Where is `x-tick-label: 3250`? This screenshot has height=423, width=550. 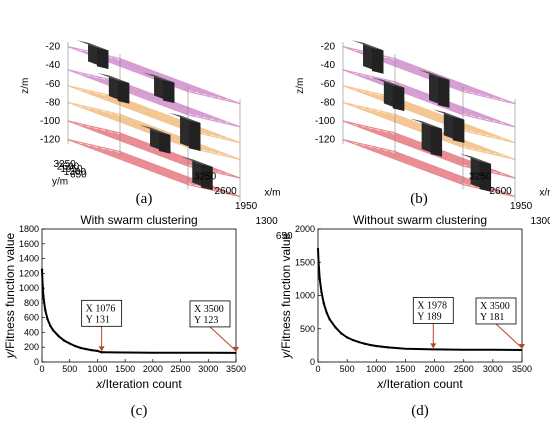 x-tick-label: 3250 is located at coordinates (480, 176).